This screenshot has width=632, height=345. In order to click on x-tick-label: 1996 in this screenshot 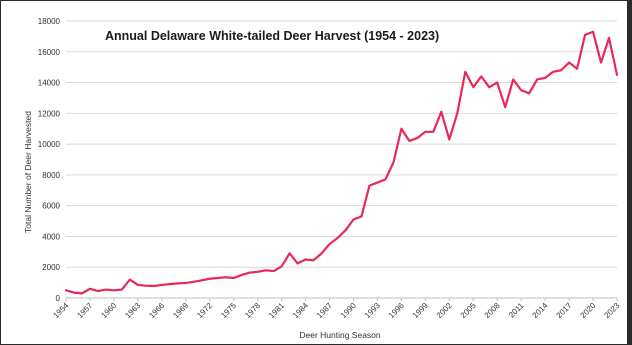, I will do `click(396, 310)`.